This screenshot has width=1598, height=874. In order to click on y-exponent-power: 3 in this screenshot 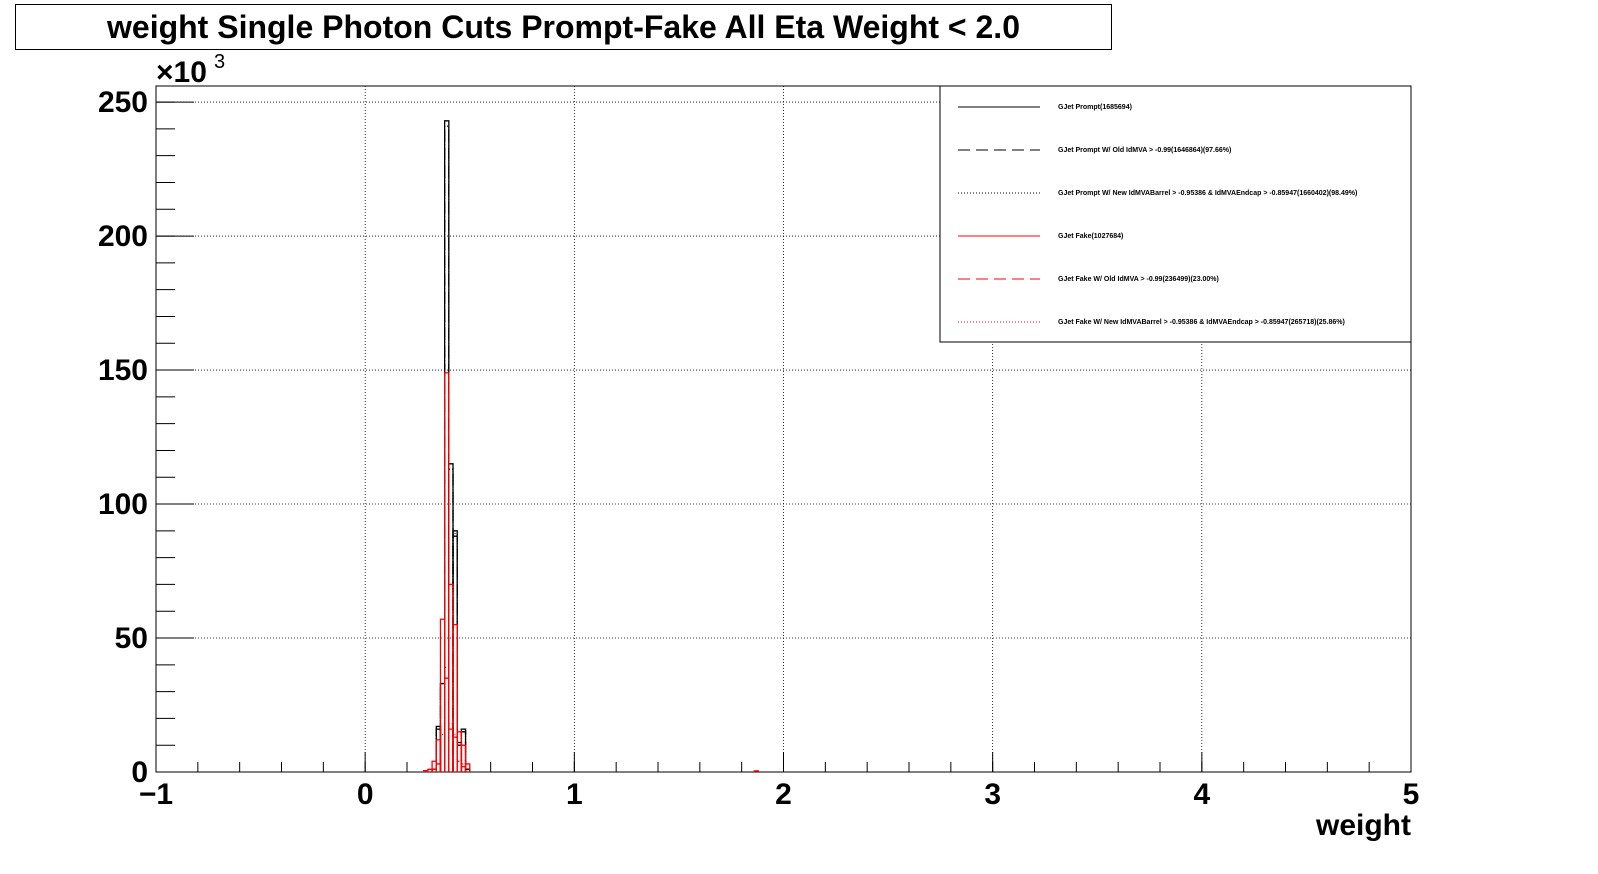, I will do `click(219, 62)`.